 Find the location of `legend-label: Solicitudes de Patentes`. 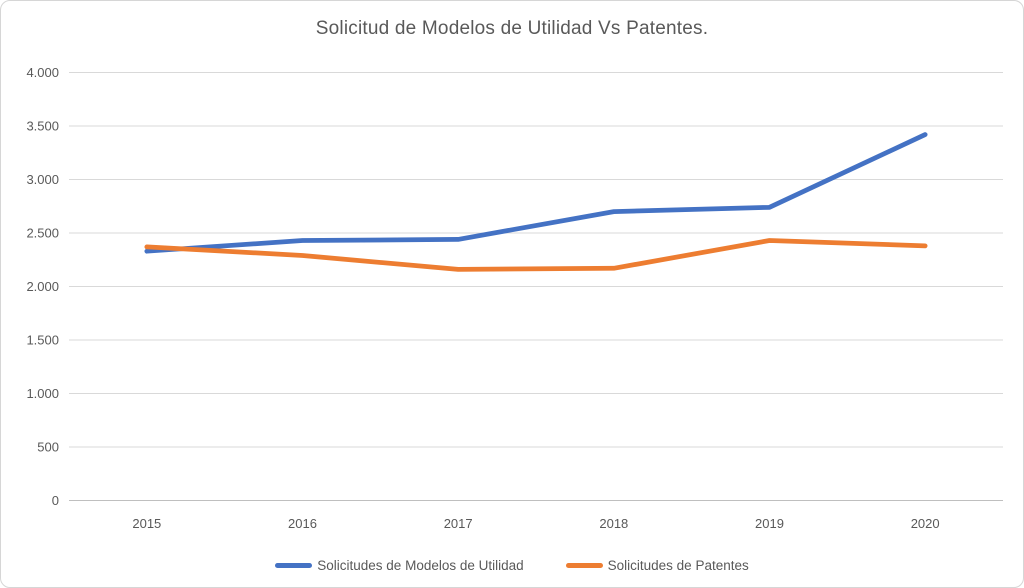

legend-label: Solicitudes de Patentes is located at coordinates (678, 565).